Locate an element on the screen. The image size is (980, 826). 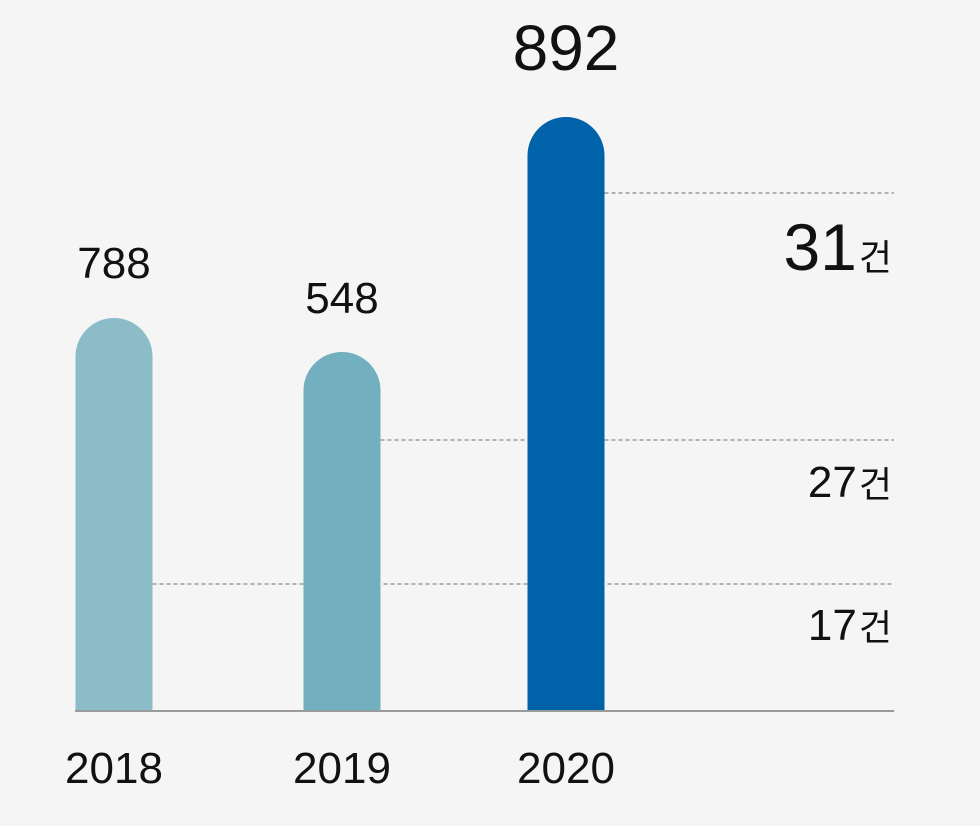
count-label-2018: 17건 is located at coordinates (850, 625).